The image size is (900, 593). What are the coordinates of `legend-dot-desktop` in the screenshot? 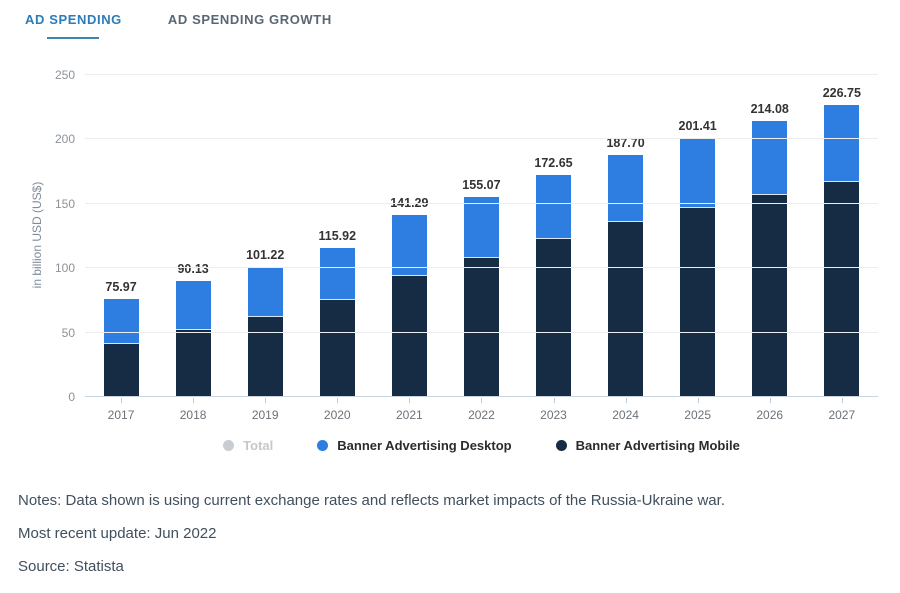 It's located at (323, 445).